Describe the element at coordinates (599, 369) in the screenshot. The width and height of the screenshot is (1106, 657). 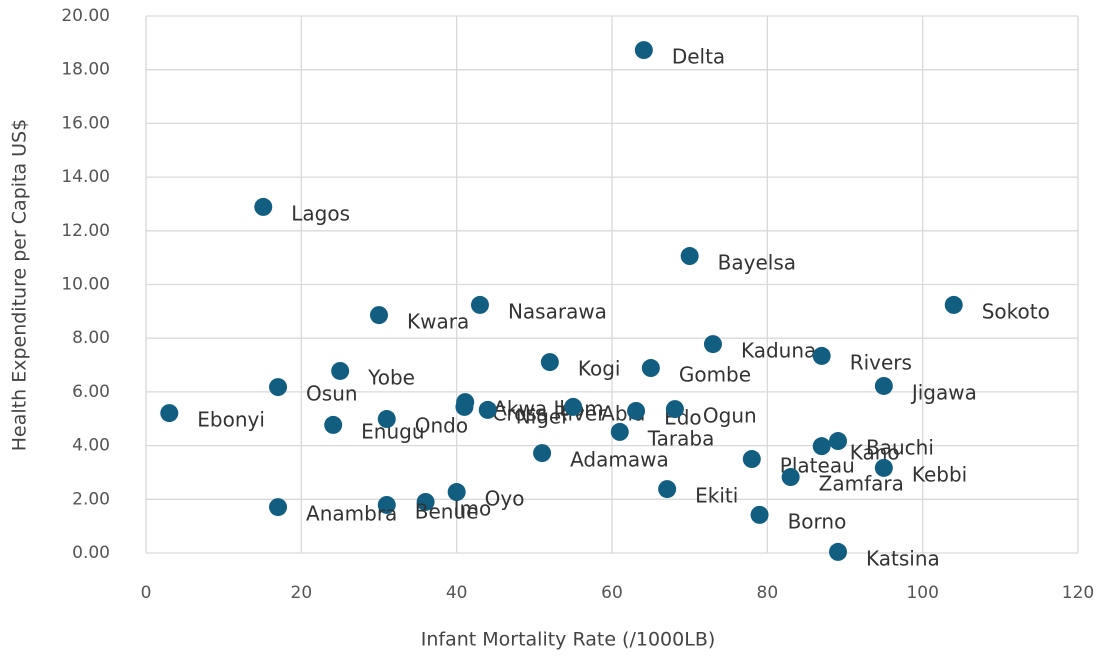
I see `point-label: Kogi` at that location.